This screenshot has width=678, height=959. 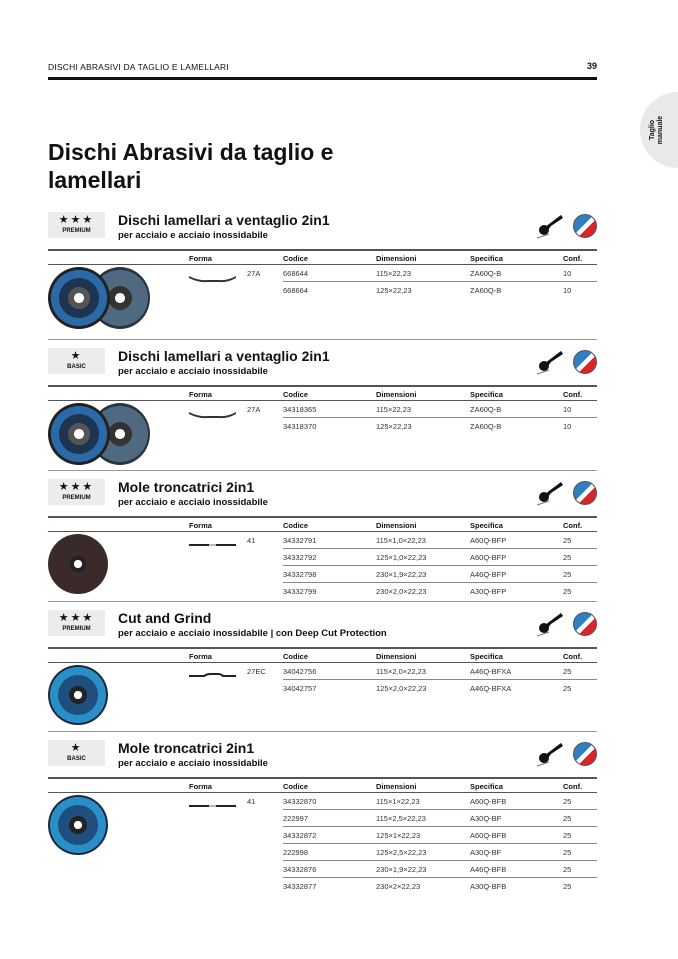 I want to click on table-row: 34332792 125×1,0×22,23 A60Q-BFP 25, so click(x=440, y=557).